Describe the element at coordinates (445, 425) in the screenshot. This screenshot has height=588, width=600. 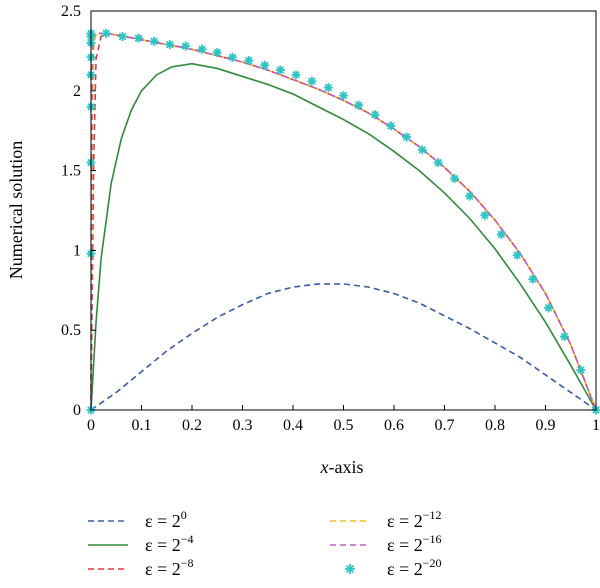
I see `x-tick-label: 0.7` at that location.